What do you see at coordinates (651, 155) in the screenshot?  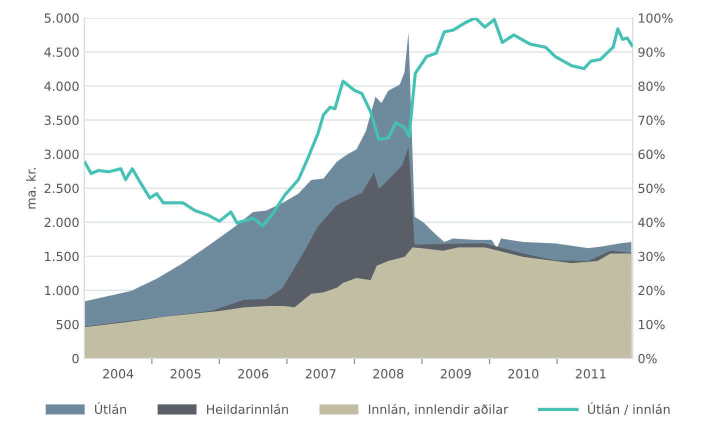 I see `y2-tick-label: 60%` at bounding box center [651, 155].